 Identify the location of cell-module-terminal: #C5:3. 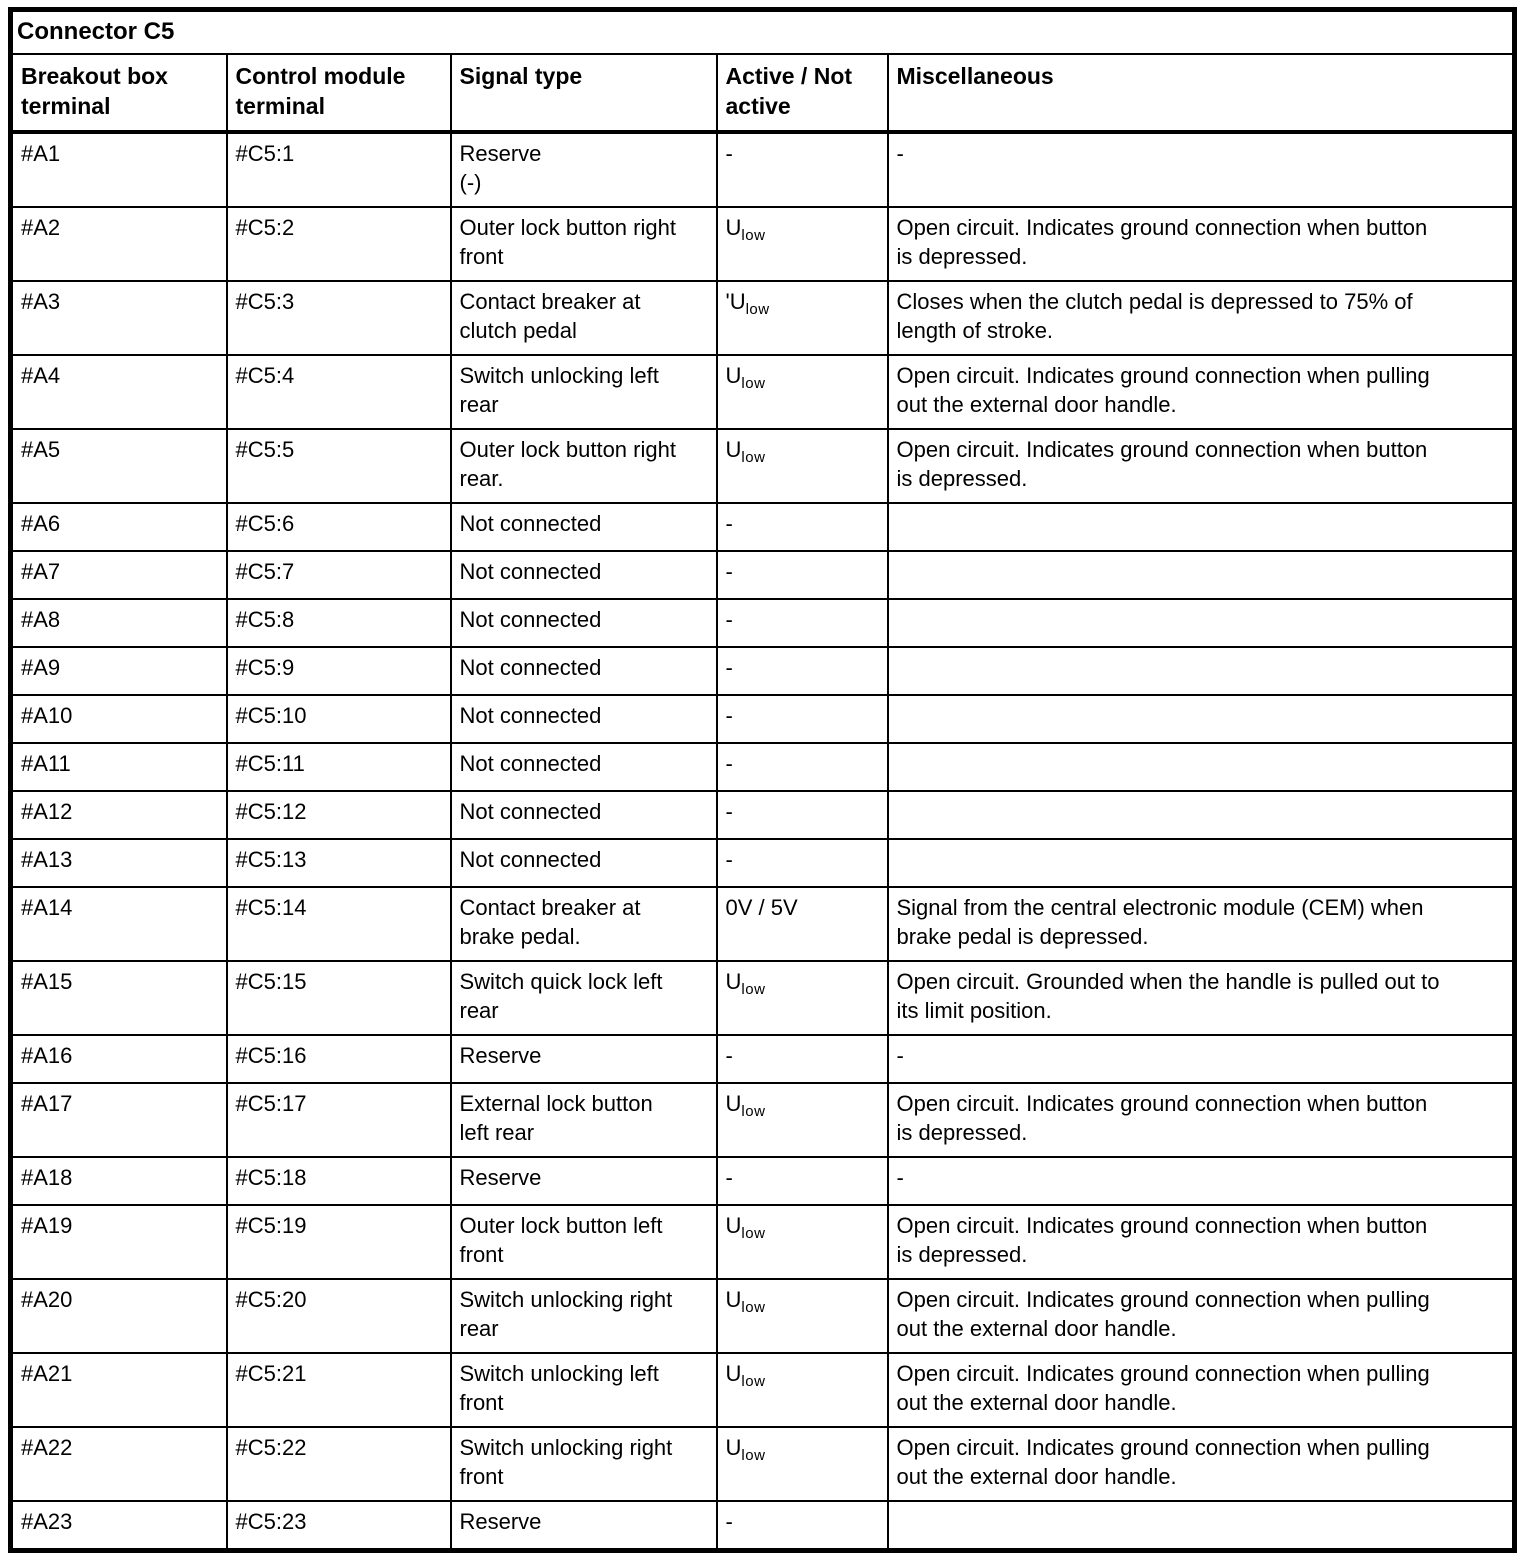
(338, 318).